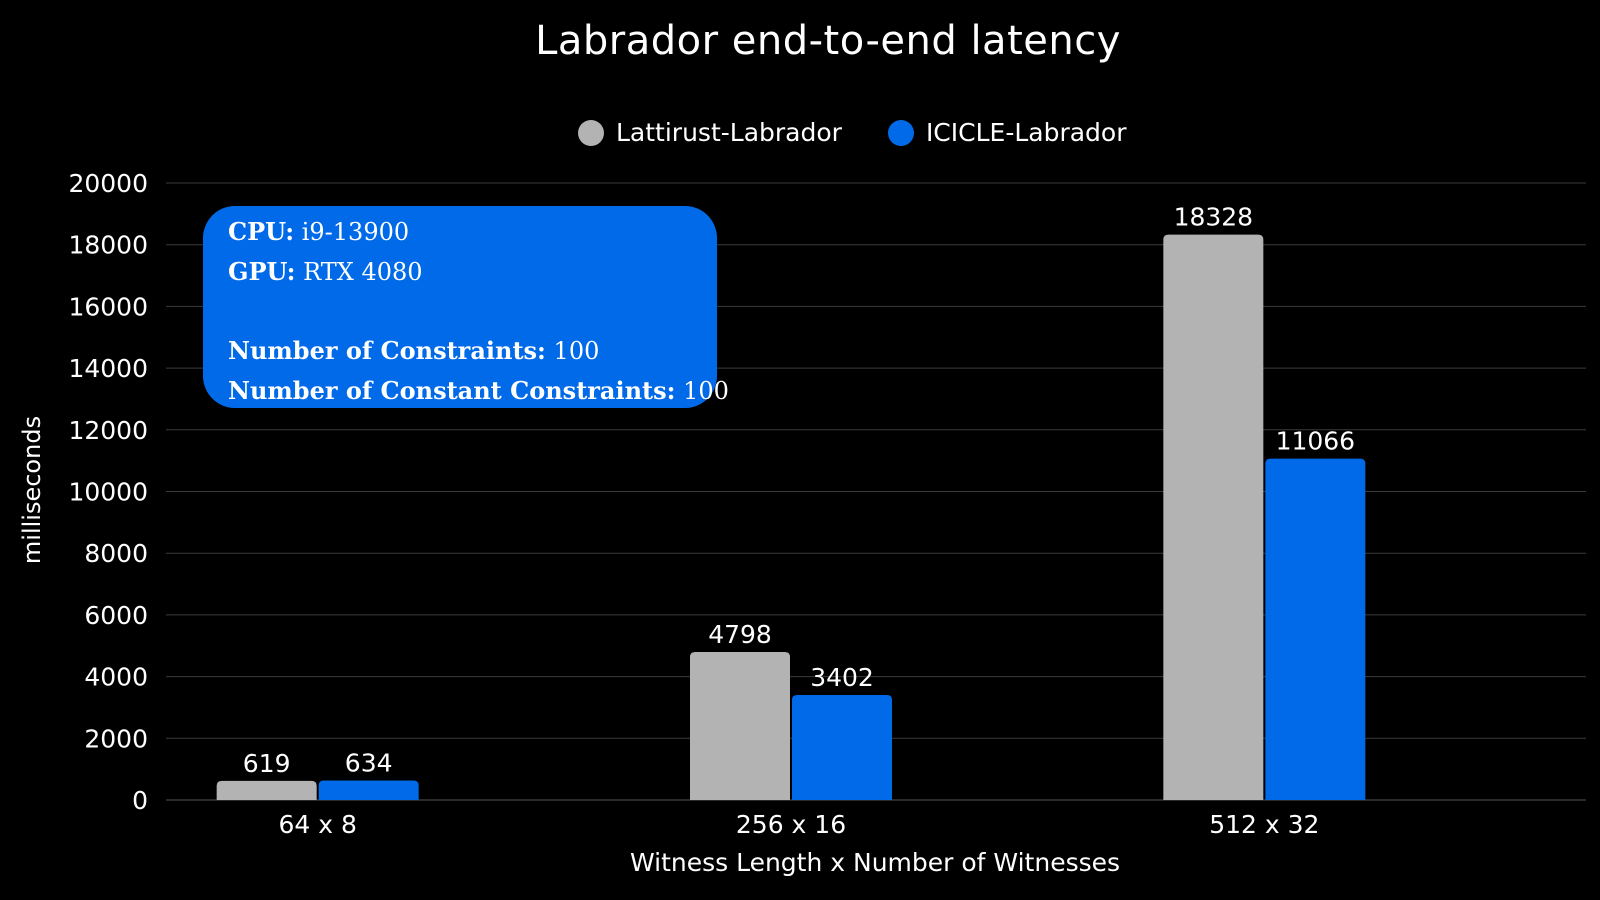 This screenshot has width=1600, height=900. What do you see at coordinates (363, 272) in the screenshot?
I see `info-gpu-value: RTX 4080` at bounding box center [363, 272].